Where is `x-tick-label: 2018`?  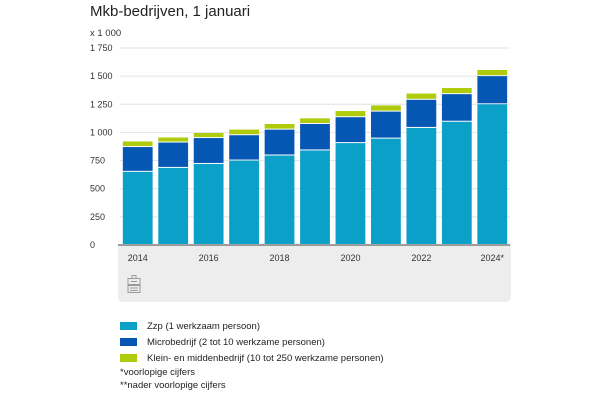
x-tick-label: 2018 is located at coordinates (280, 258).